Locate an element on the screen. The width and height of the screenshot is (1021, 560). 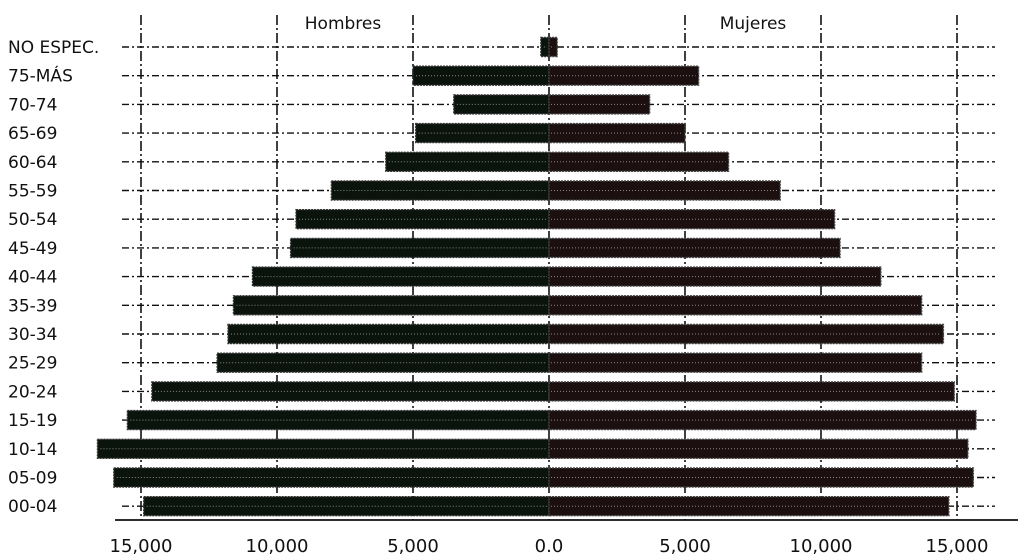
category-label: 40-44 is located at coordinates (32, 278).